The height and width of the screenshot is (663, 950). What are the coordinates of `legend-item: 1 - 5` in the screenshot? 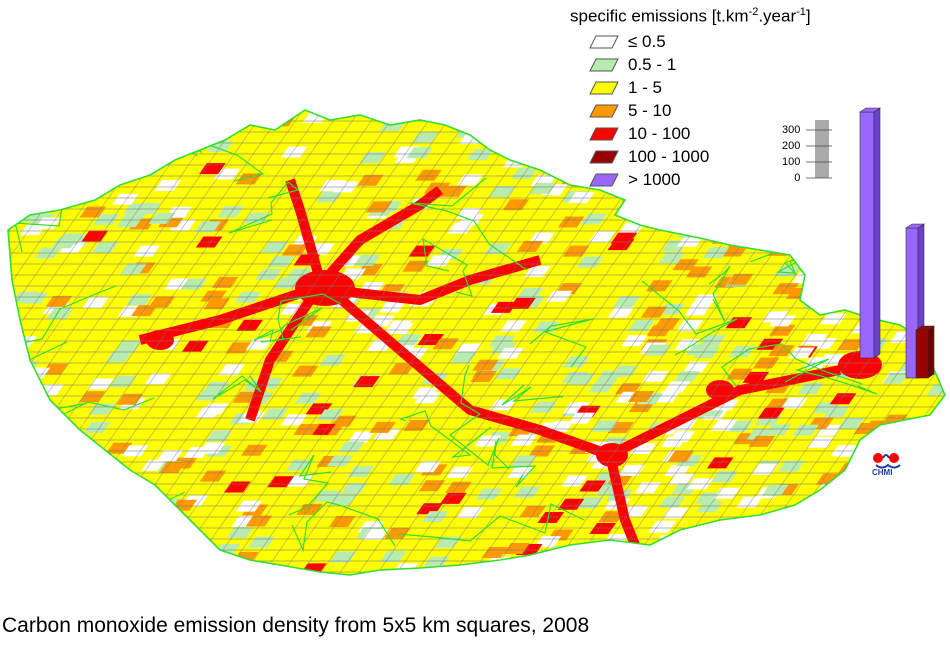 It's located at (625, 88).